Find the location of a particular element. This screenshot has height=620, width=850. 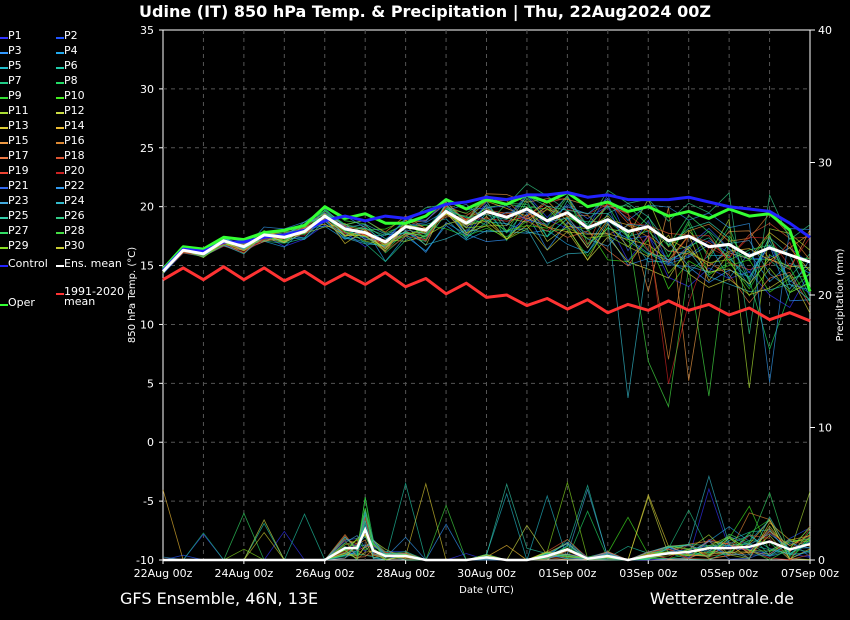

legend-label: P21 is located at coordinates (18, 185).